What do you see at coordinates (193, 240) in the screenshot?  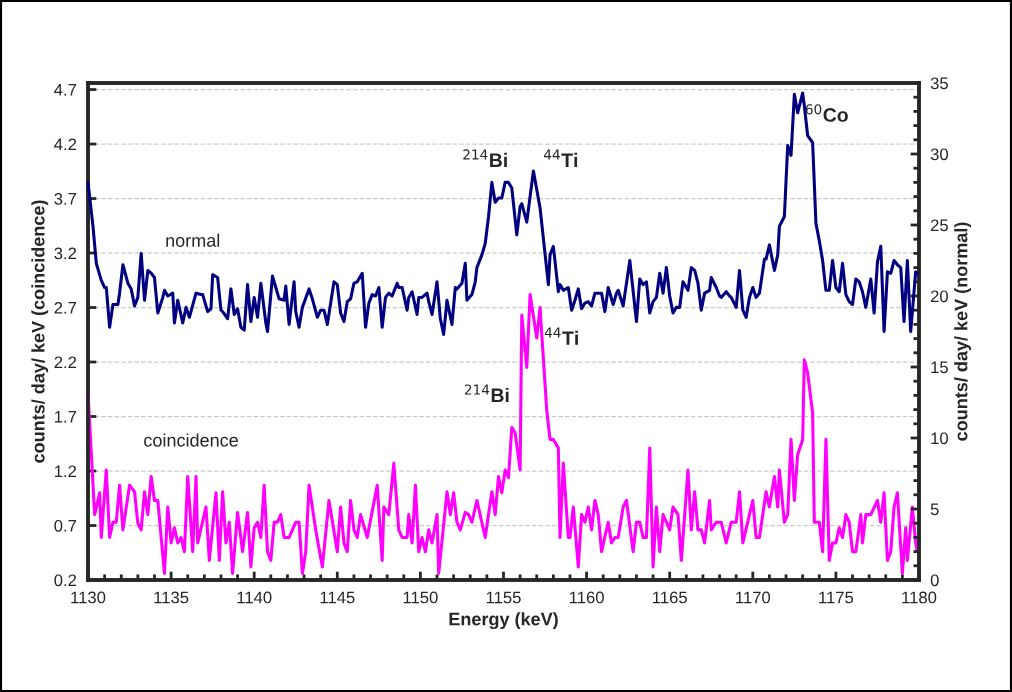 I see `annotation: normal` at bounding box center [193, 240].